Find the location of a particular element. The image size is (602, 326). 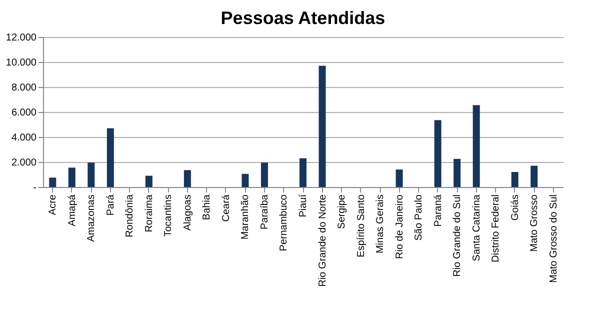

x-tick-label: Amazonas is located at coordinates (92, 218).